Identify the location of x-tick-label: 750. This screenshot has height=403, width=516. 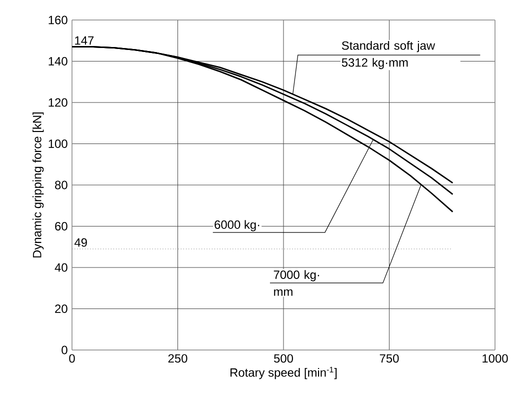
(389, 358).